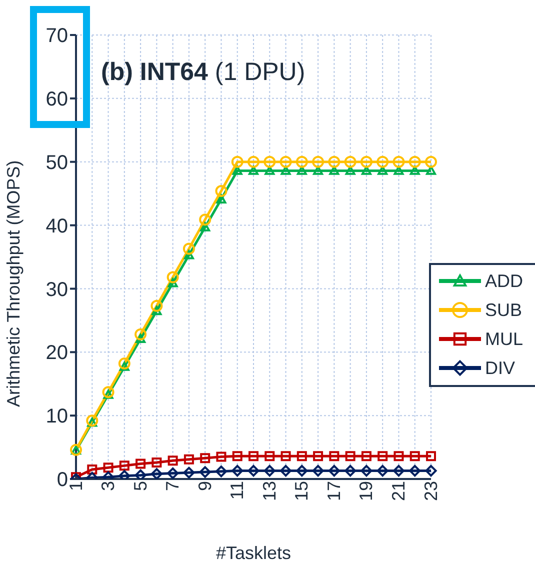 This screenshot has width=535, height=569. Describe the element at coordinates (140, 486) in the screenshot. I see `x-tick-label: 5` at that location.